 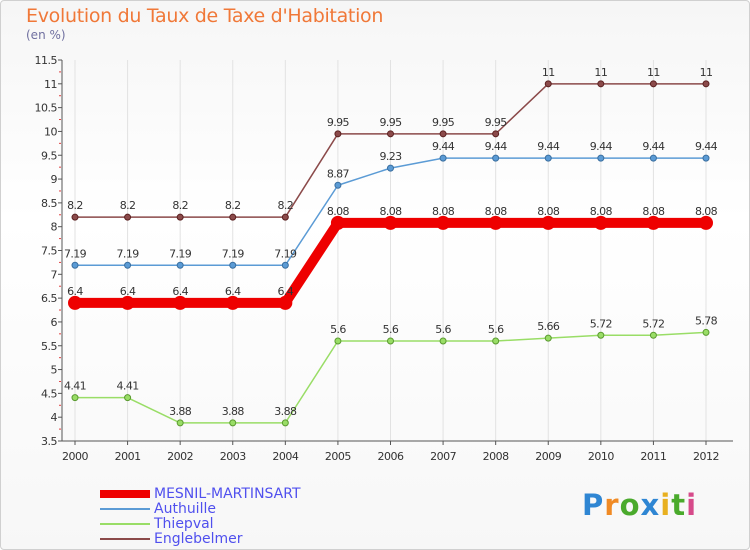 What do you see at coordinates (679, 505) in the screenshot?
I see `logo-letter: t` at bounding box center [679, 505].